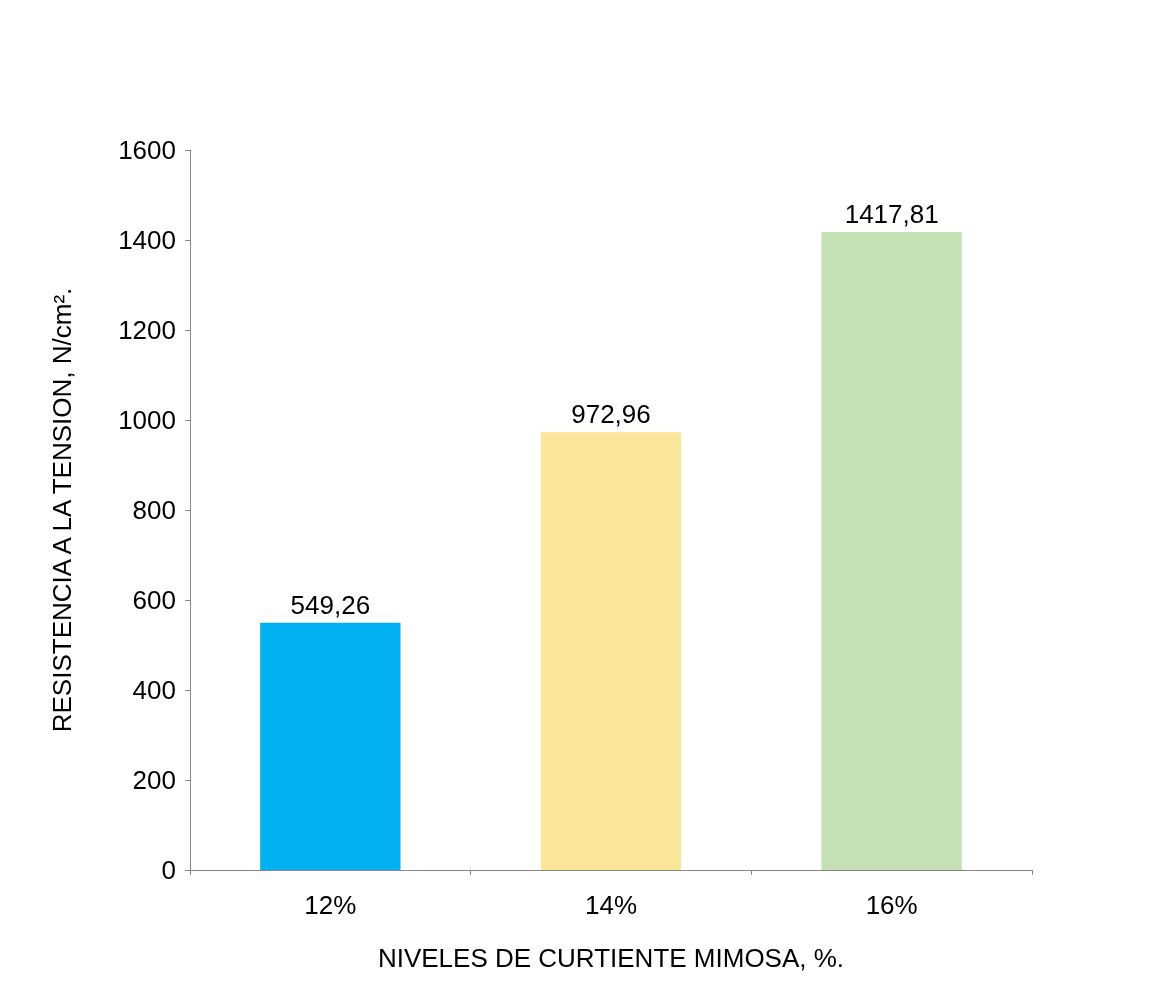 The width and height of the screenshot is (1172, 1005). What do you see at coordinates (330, 905) in the screenshot?
I see `x-tick-label: 12%` at bounding box center [330, 905].